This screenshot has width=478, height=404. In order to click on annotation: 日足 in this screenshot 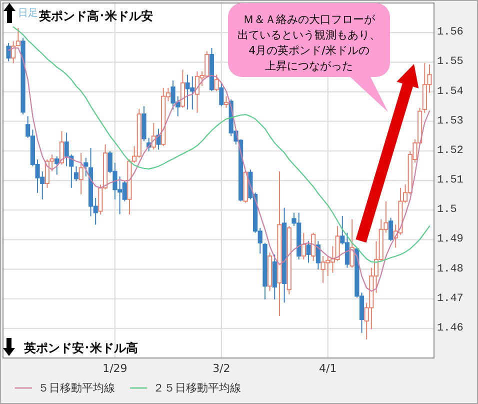, I will do `click(28, 13)`.